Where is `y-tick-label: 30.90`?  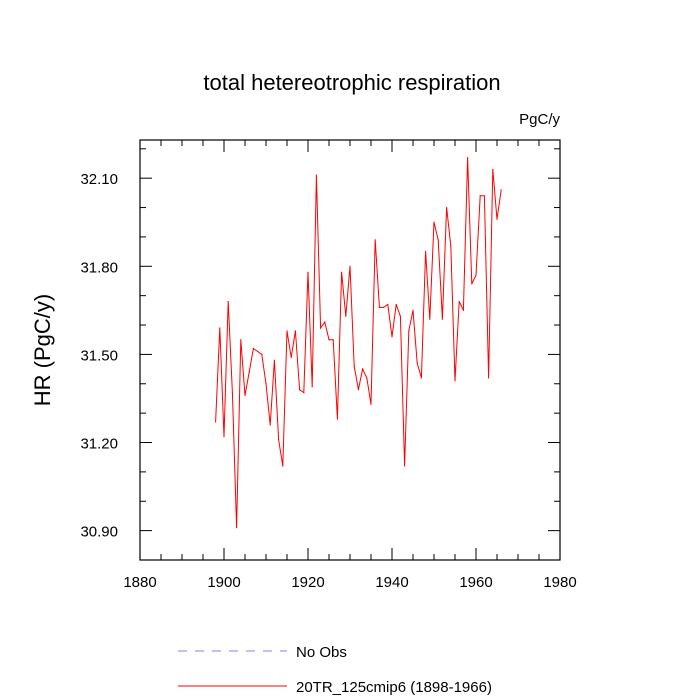 y-tick-label: 30.90 is located at coordinates (99, 532).